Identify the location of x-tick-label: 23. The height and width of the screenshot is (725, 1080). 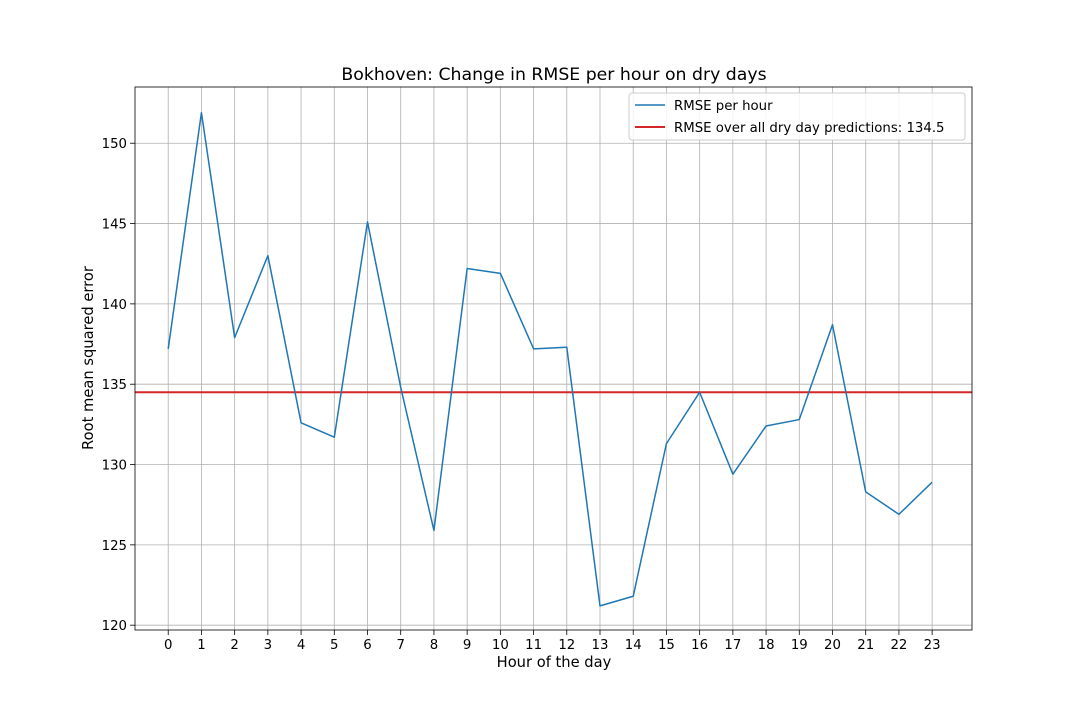
(932, 645).